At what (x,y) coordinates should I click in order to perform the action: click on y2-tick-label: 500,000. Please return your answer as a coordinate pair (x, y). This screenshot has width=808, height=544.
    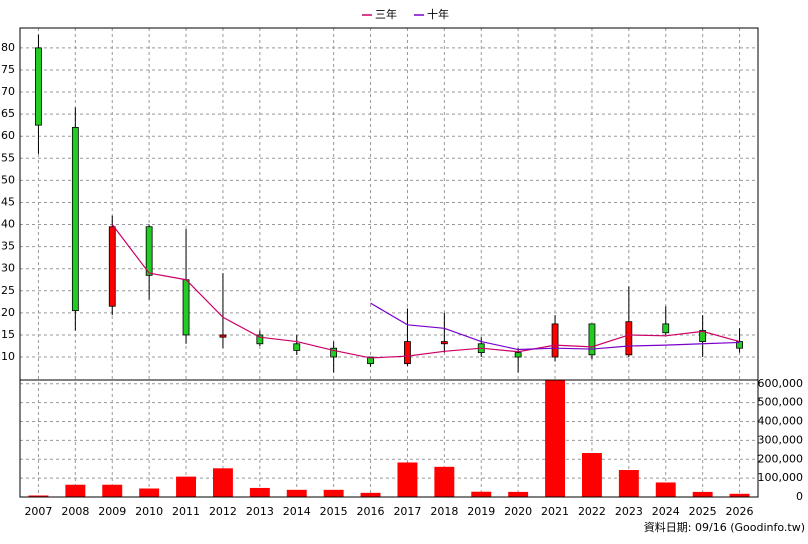
    Looking at the image, I should click on (781, 402).